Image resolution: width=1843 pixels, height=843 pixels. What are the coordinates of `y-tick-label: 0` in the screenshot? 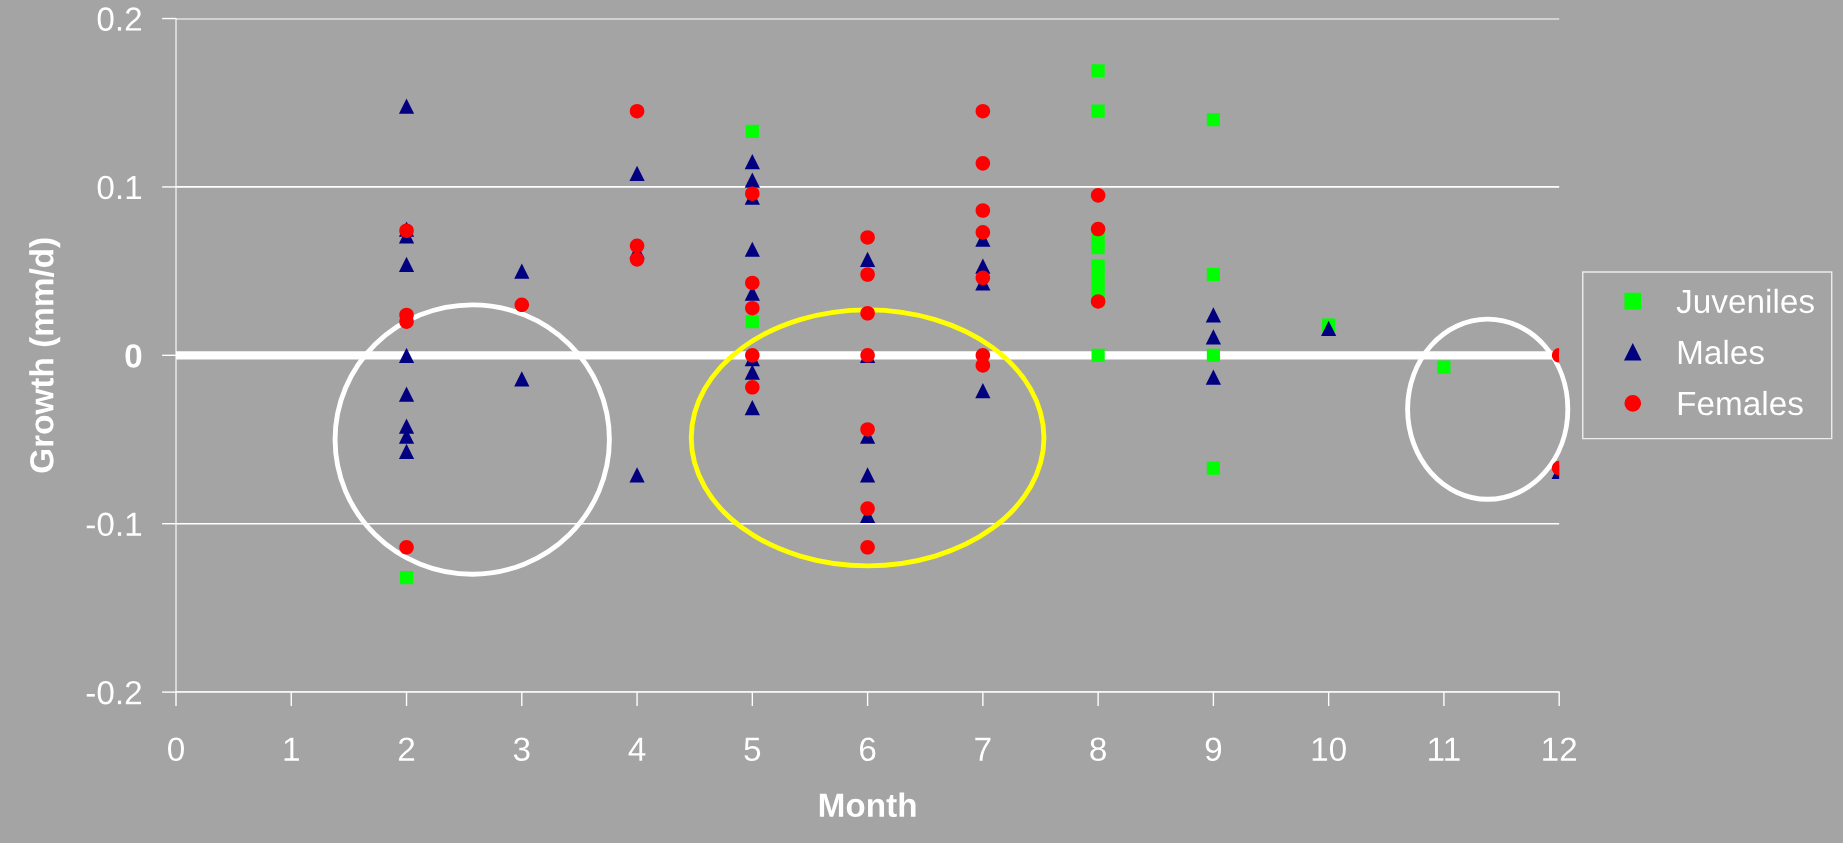 It's located at (133, 356).